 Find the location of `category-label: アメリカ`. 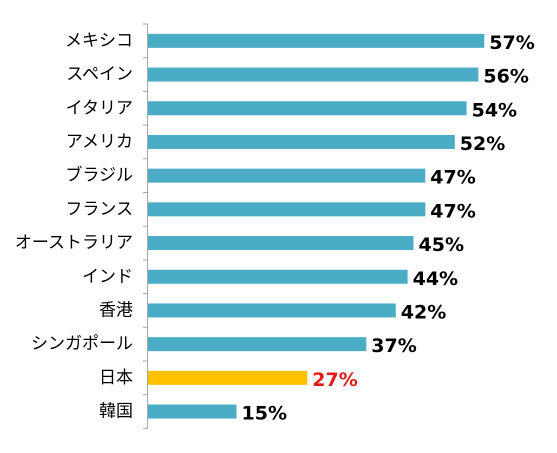

category-label: アメリカ is located at coordinates (99, 142).